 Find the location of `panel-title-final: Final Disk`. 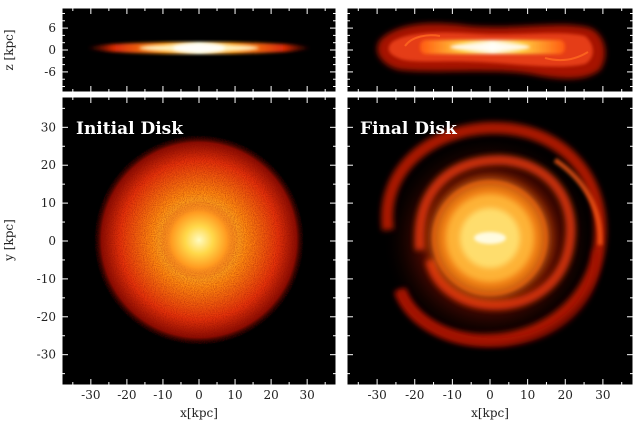

panel-title-final: Final Disk is located at coordinates (409, 129).